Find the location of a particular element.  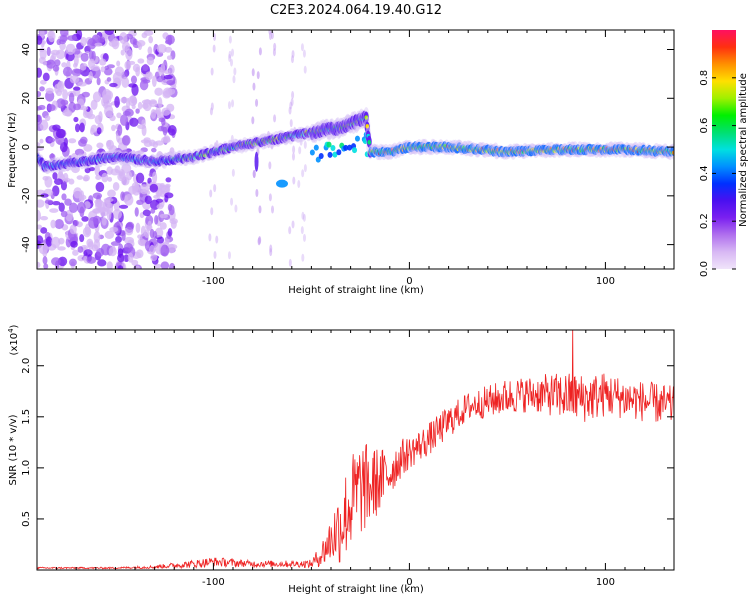

x-tick-label: -100 is located at coordinates (213, 281).